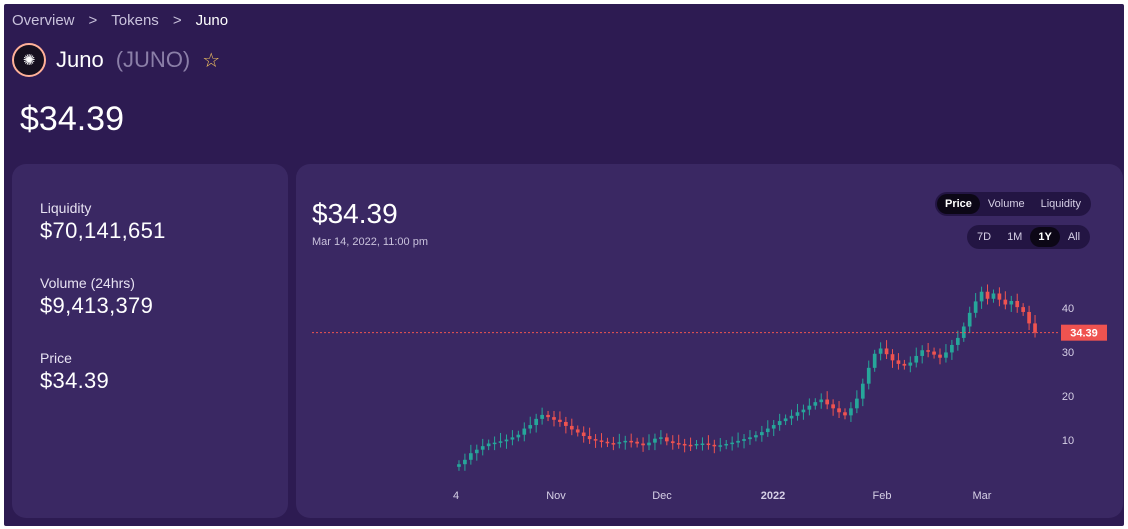  I want to click on token-price-heading: $34.39, so click(72, 119).